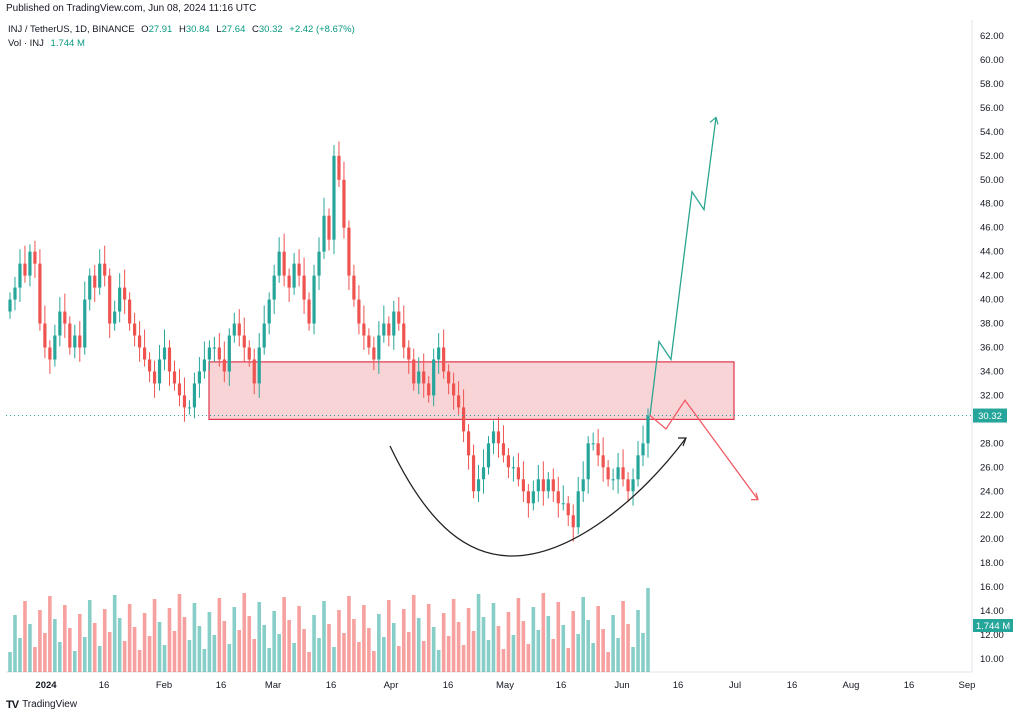 The width and height of the screenshot is (1024, 718). What do you see at coordinates (104, 685) in the screenshot?
I see `time-tick-label: 16` at bounding box center [104, 685].